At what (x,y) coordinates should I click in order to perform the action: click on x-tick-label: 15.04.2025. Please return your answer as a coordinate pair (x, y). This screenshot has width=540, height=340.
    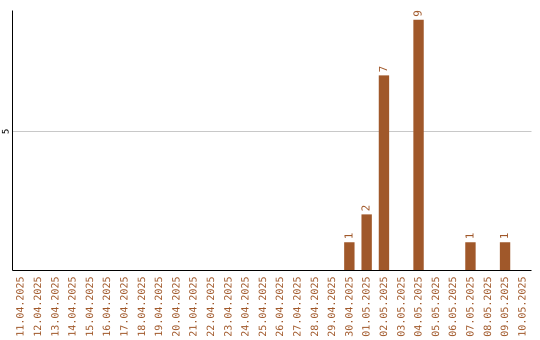
    Looking at the image, I should click on (90, 306).